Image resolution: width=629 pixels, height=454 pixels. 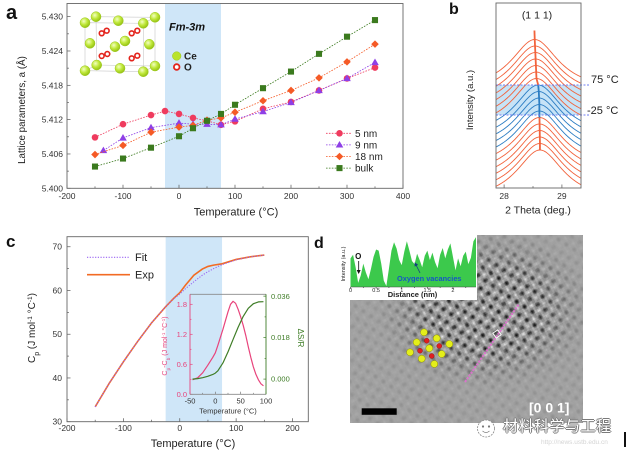 What do you see at coordinates (280, 296) in the screenshot?
I see `inset-right-tick-label: 0.036` at bounding box center [280, 296].